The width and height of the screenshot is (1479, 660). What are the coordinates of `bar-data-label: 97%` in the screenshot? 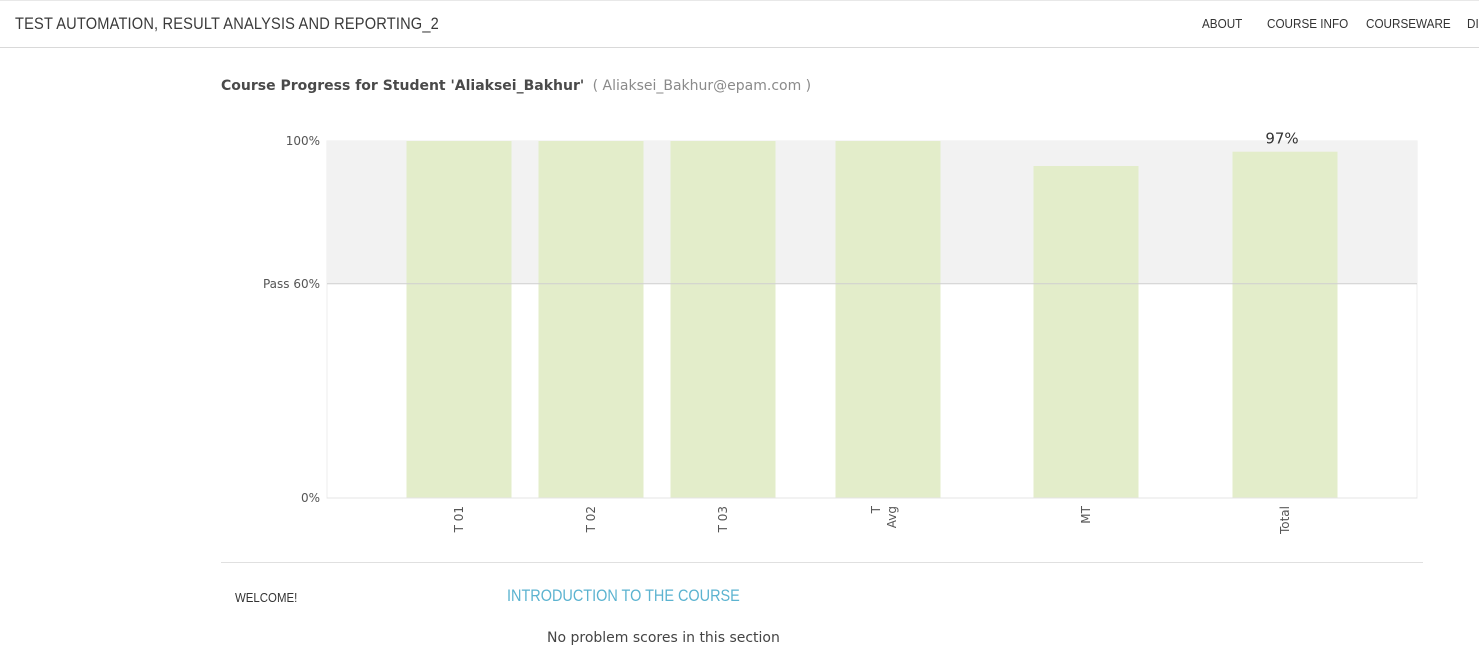 It's located at (1281, 139).